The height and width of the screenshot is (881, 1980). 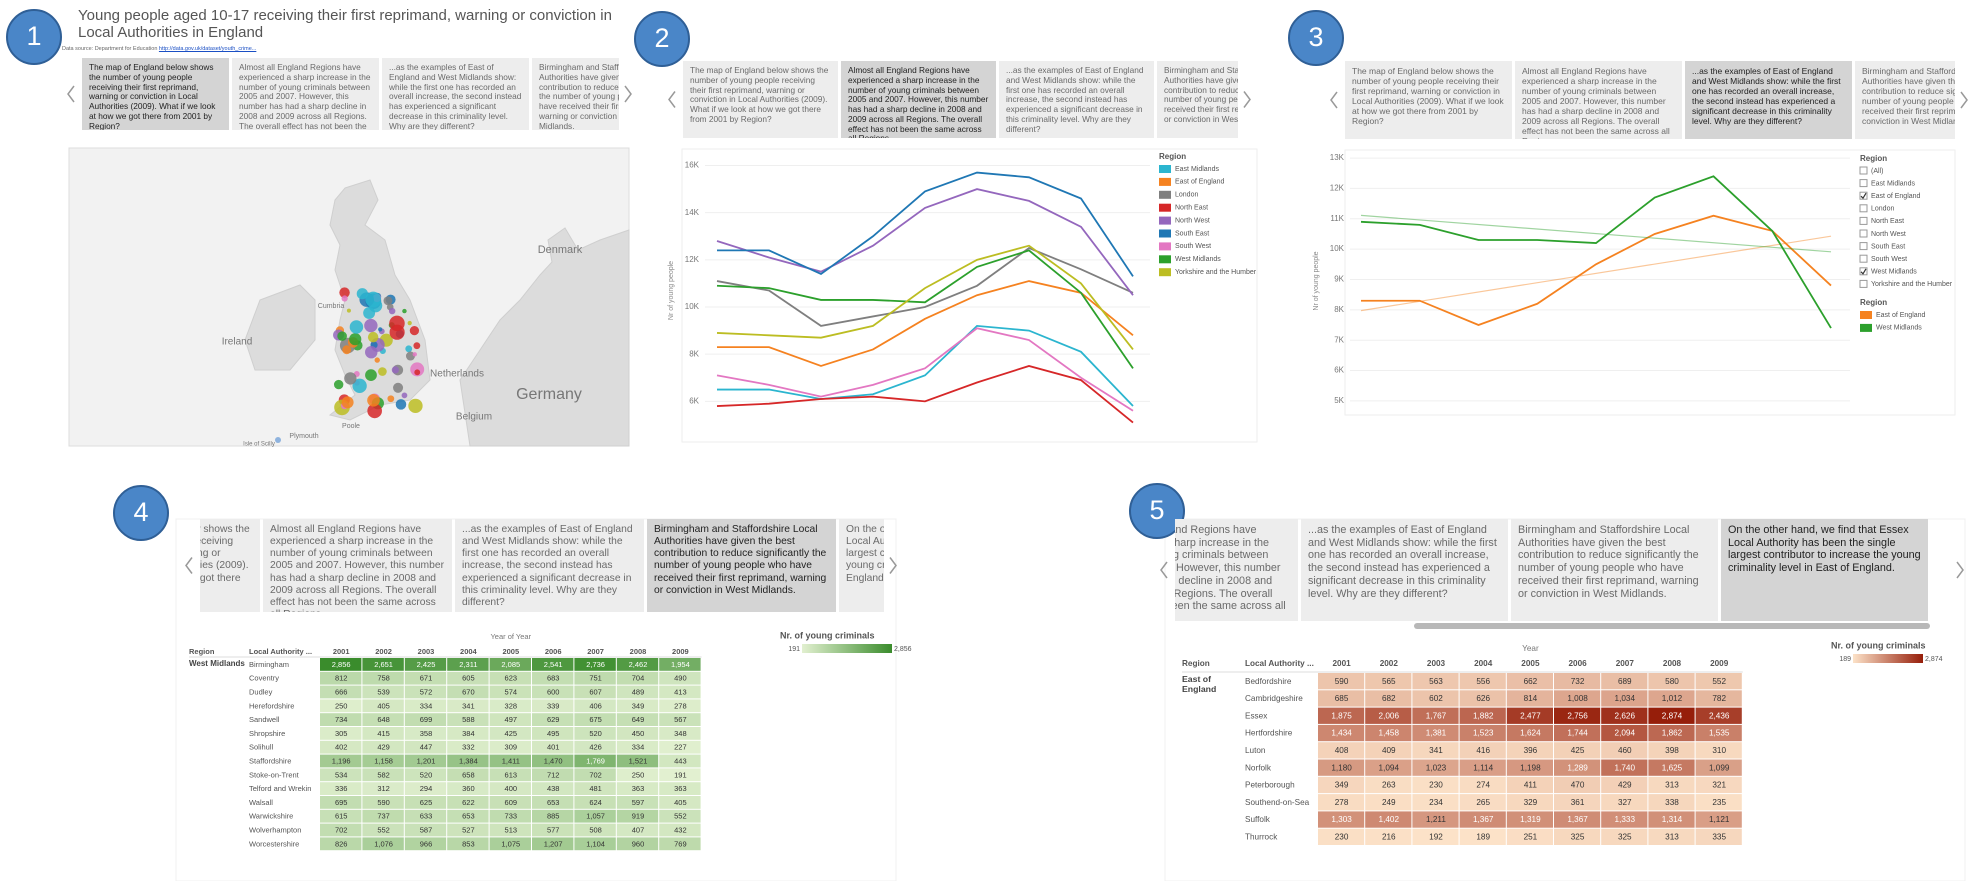 What do you see at coordinates (1889, 259) in the screenshot?
I see `filter-label: South West` at bounding box center [1889, 259].